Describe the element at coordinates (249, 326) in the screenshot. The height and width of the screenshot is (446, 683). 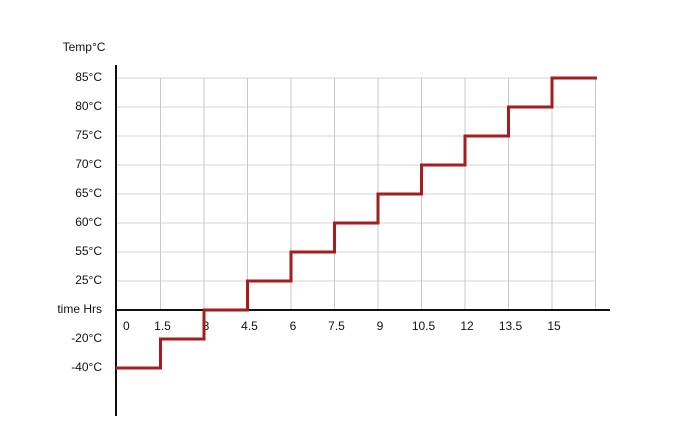
I see `x-tick-label: 4.5` at that location.